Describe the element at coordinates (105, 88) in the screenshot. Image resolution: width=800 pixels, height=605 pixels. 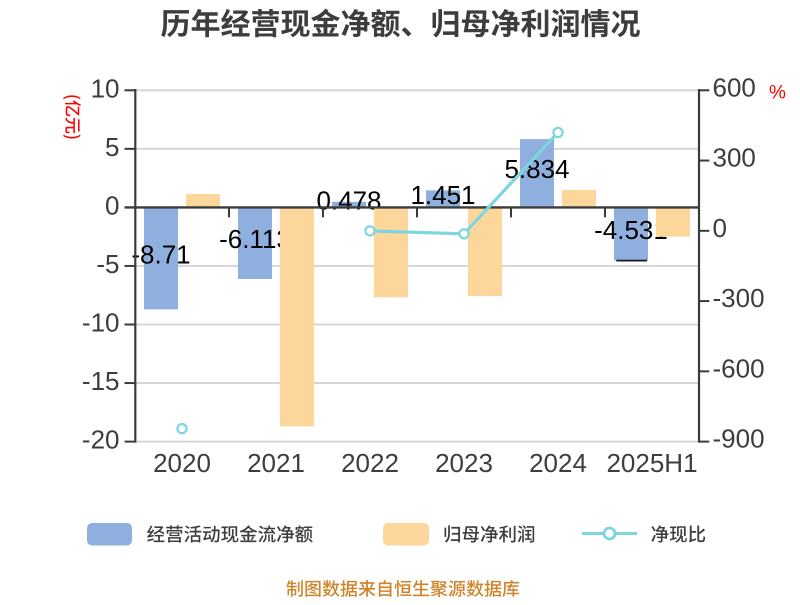
I see `svg-text: 10` at that location.